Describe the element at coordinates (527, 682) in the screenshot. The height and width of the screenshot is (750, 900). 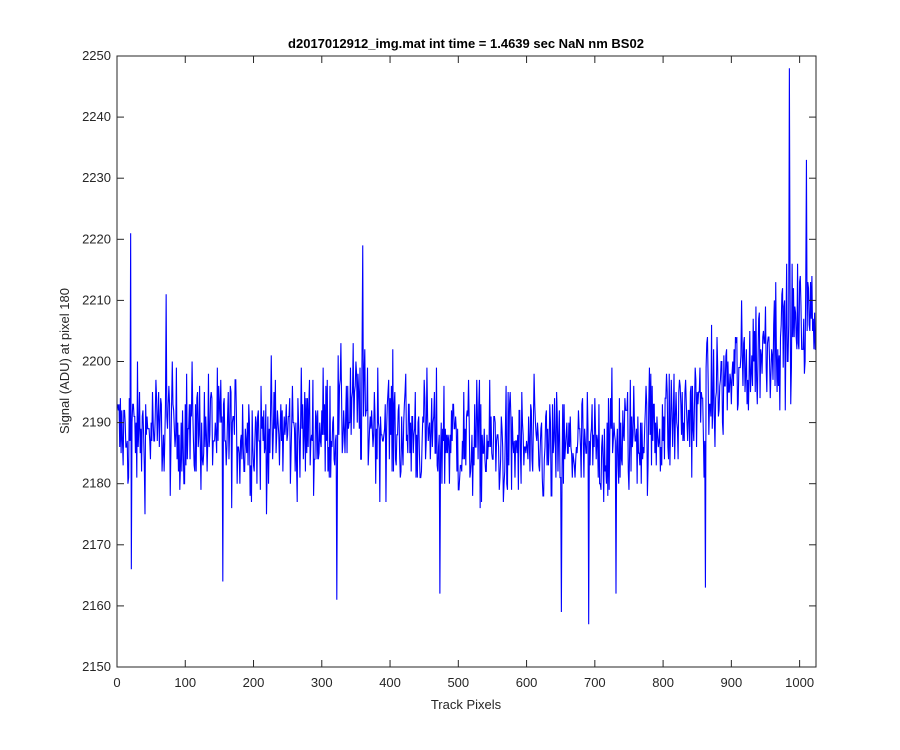
I see `x-tick-label: 600` at that location.